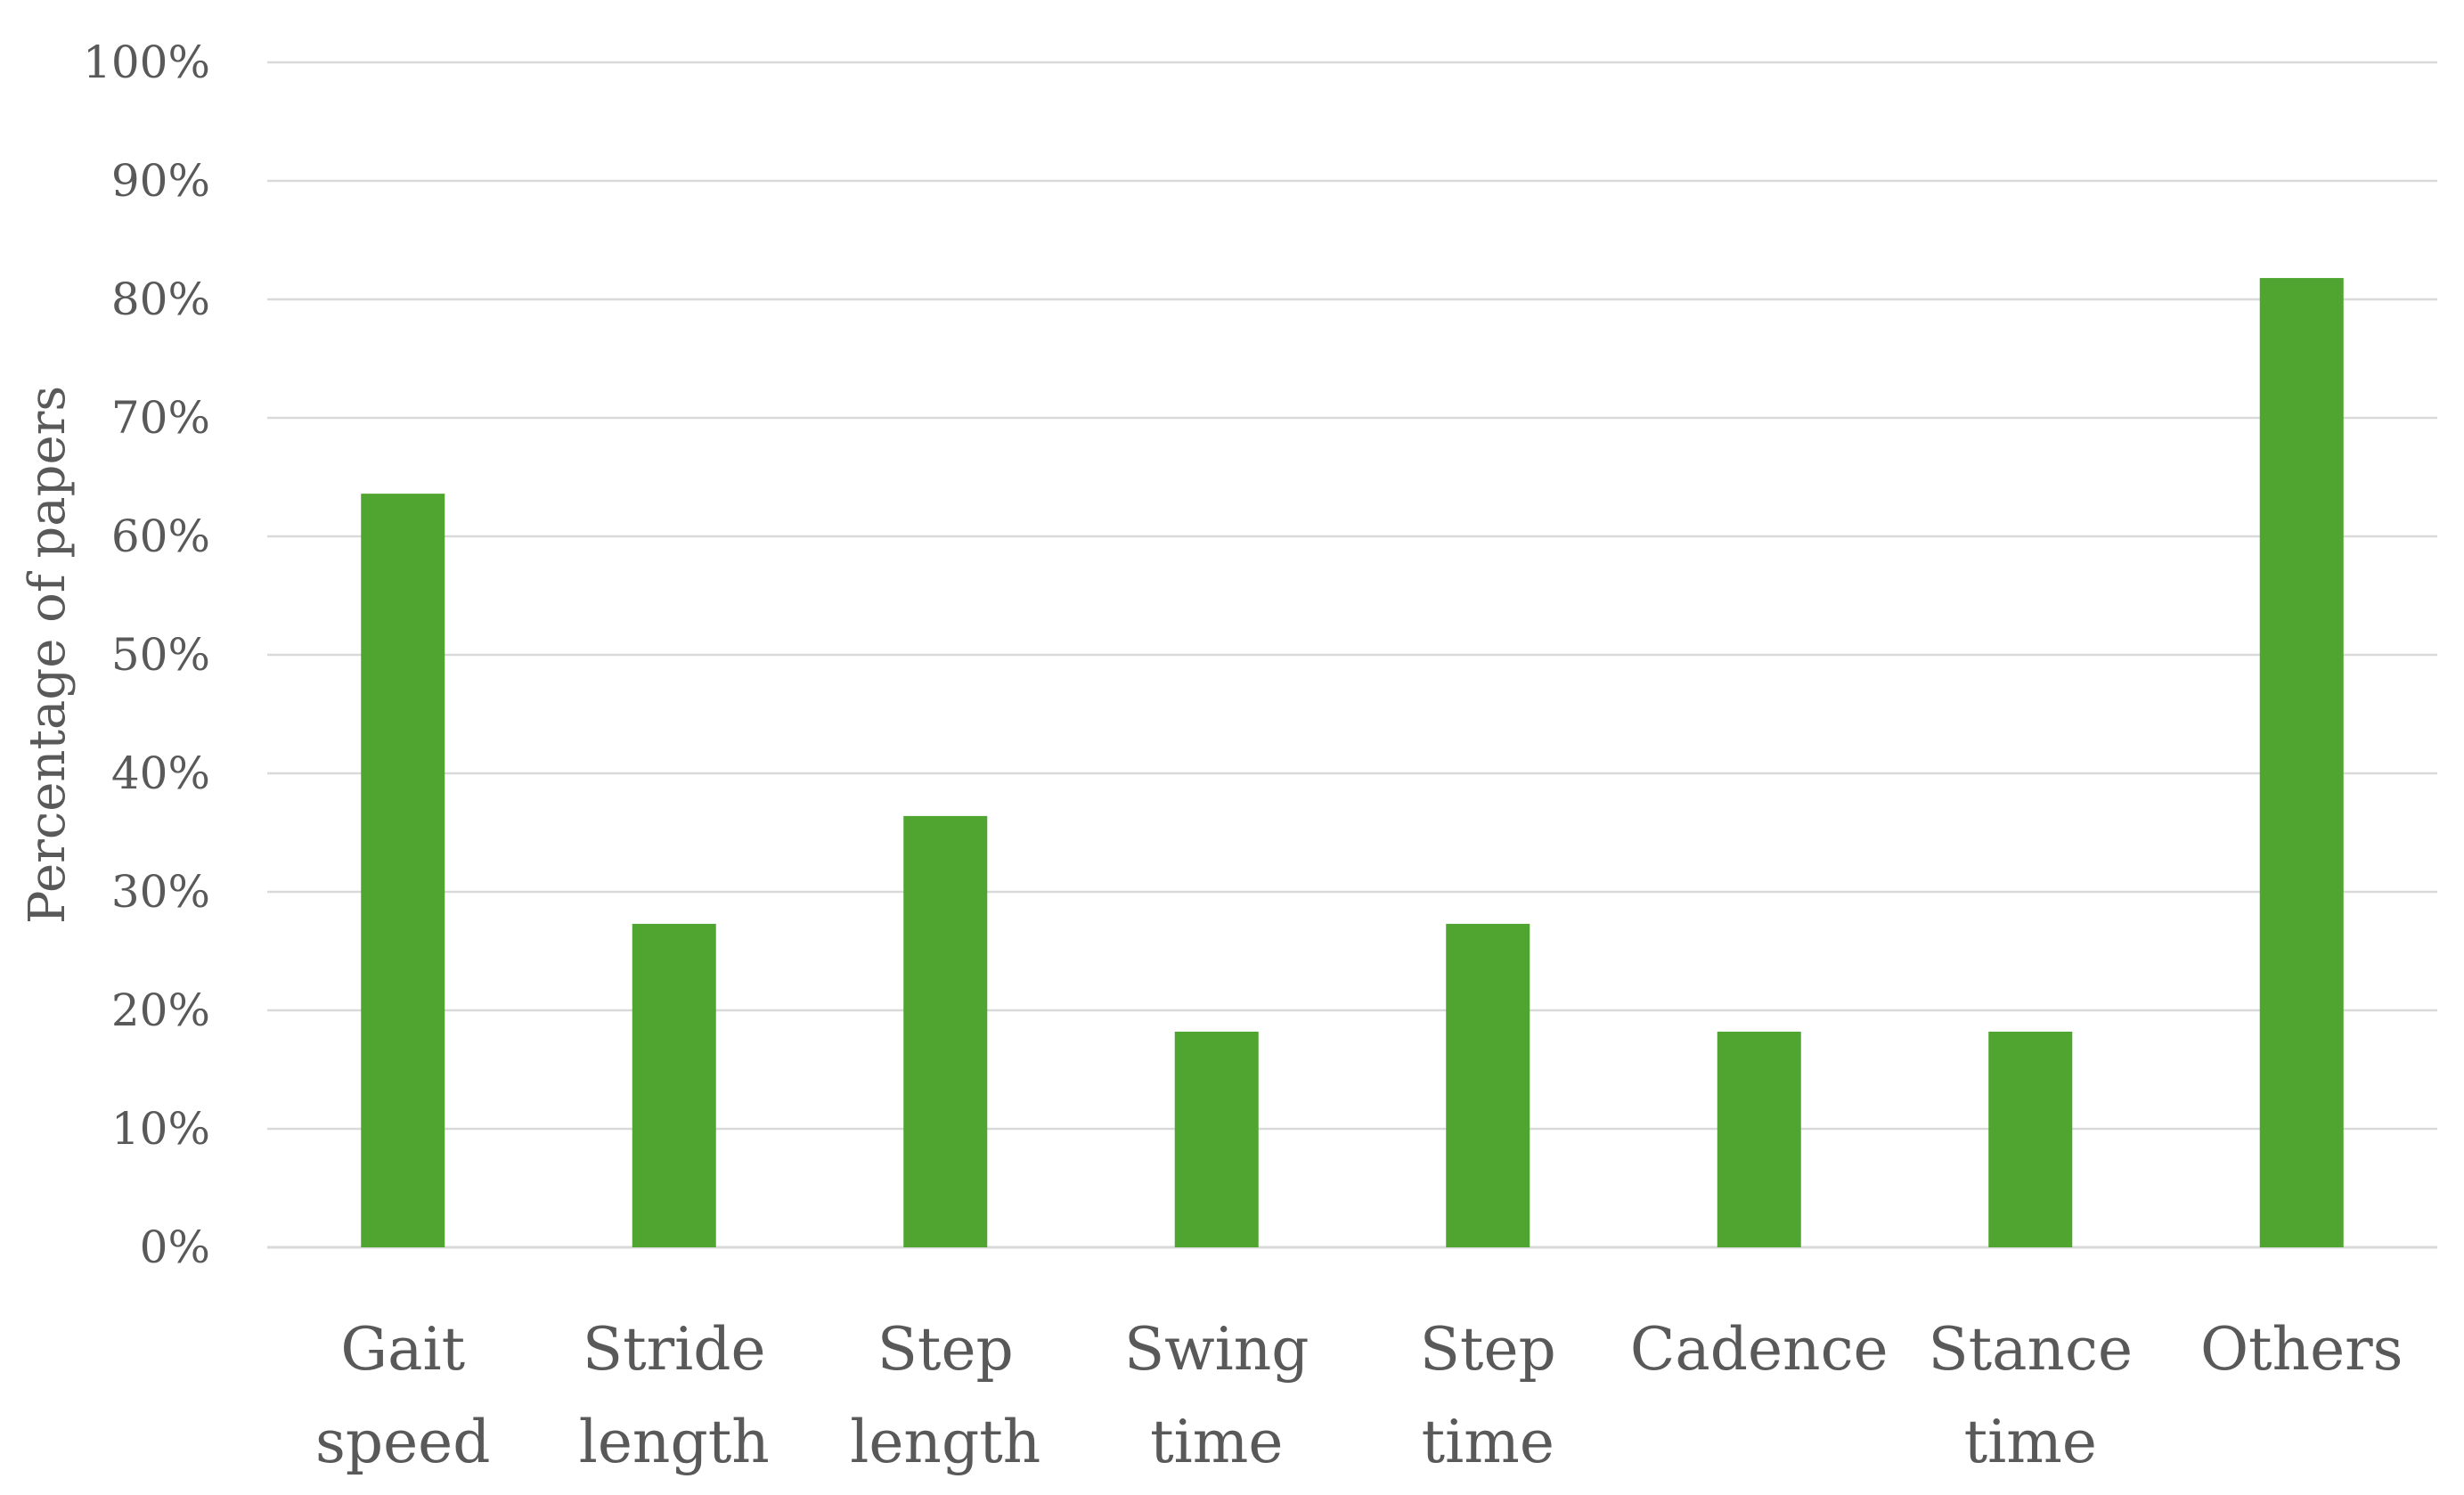 The image size is (2464, 1495). What do you see at coordinates (161, 1129) in the screenshot?
I see `y-tick-label: 10%` at bounding box center [161, 1129].